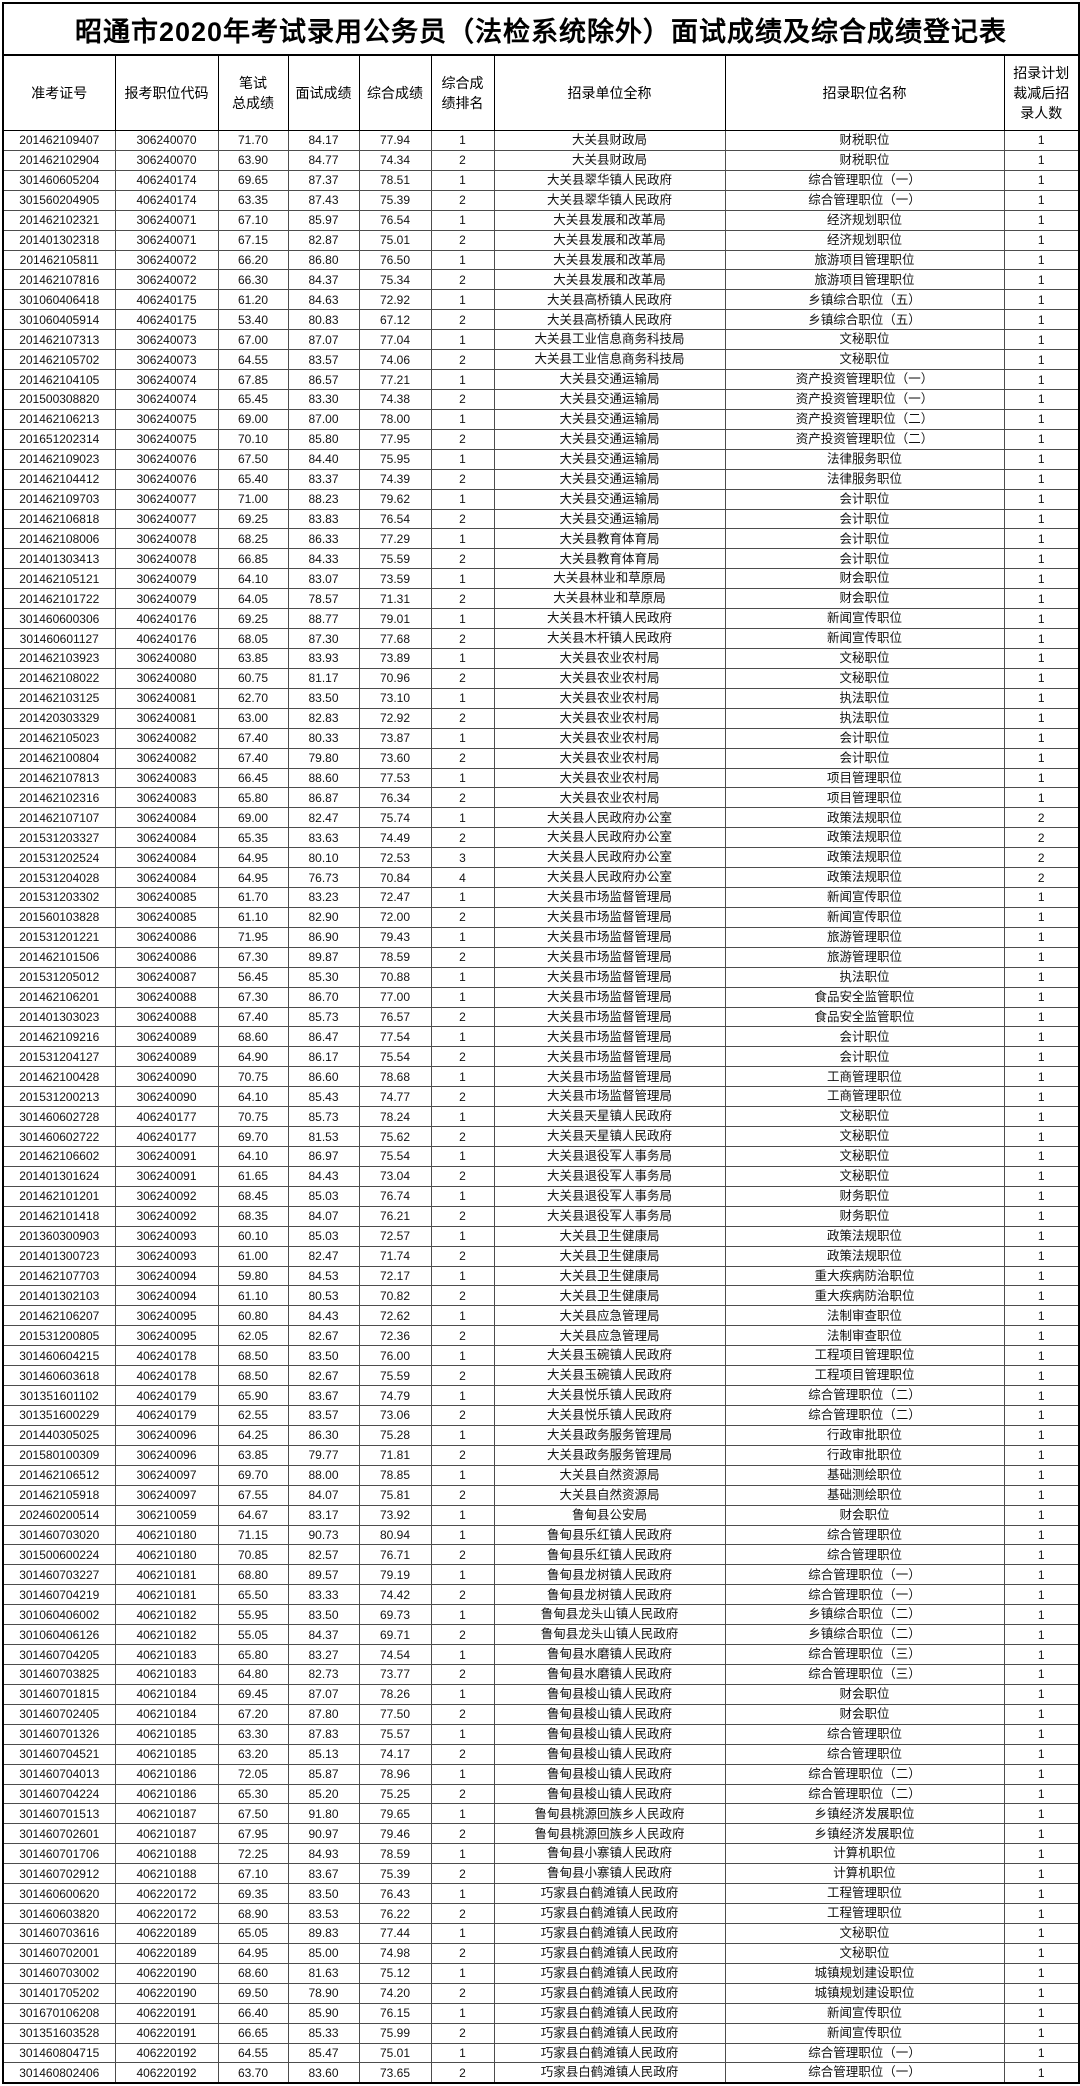  I want to click on unit-name-cell: 大关县教育体育局, so click(609, 539).